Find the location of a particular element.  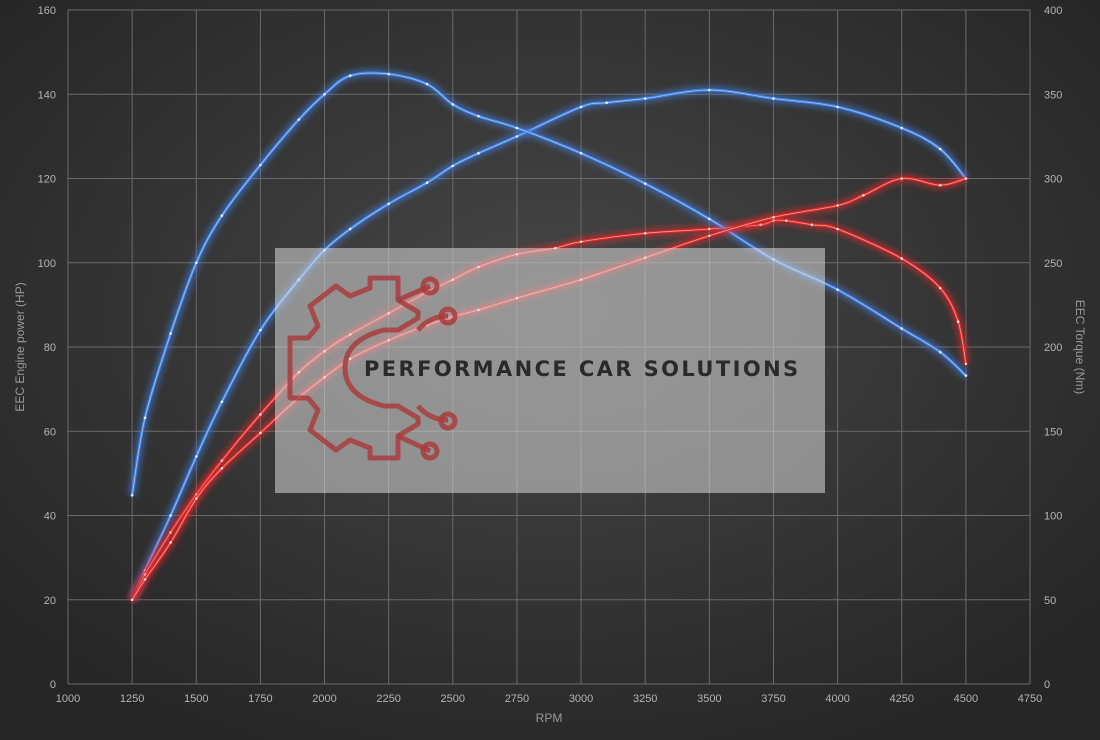

x-tick-label-5: 2250 is located at coordinates (388, 699).